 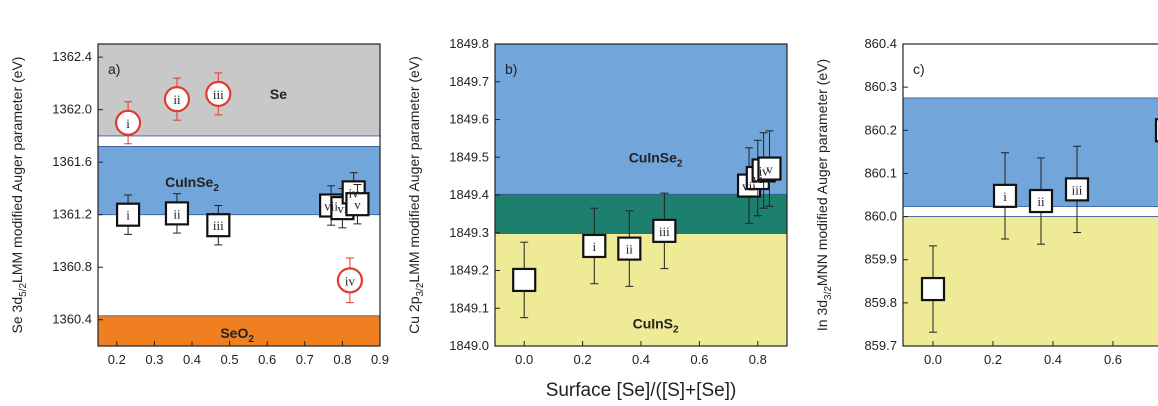 I want to click on y-tick-label: 1360.4, so click(x=72, y=319).